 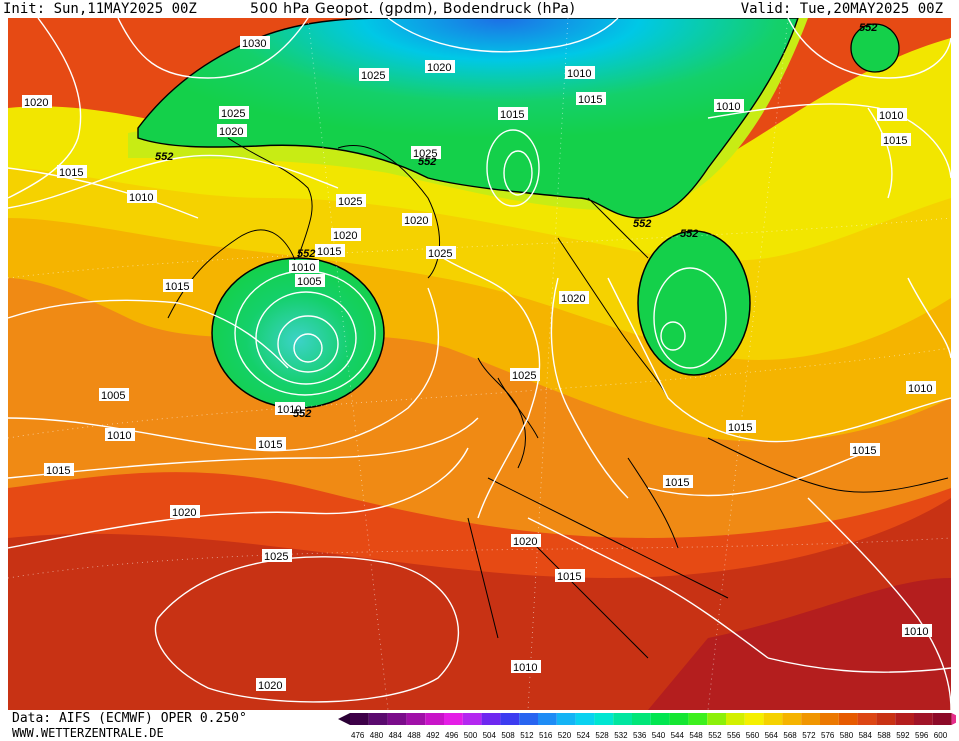 I want to click on map-title: 500 hPa Geopot. (gpdm), Bodendruck (hPa), so click(x=413, y=9).